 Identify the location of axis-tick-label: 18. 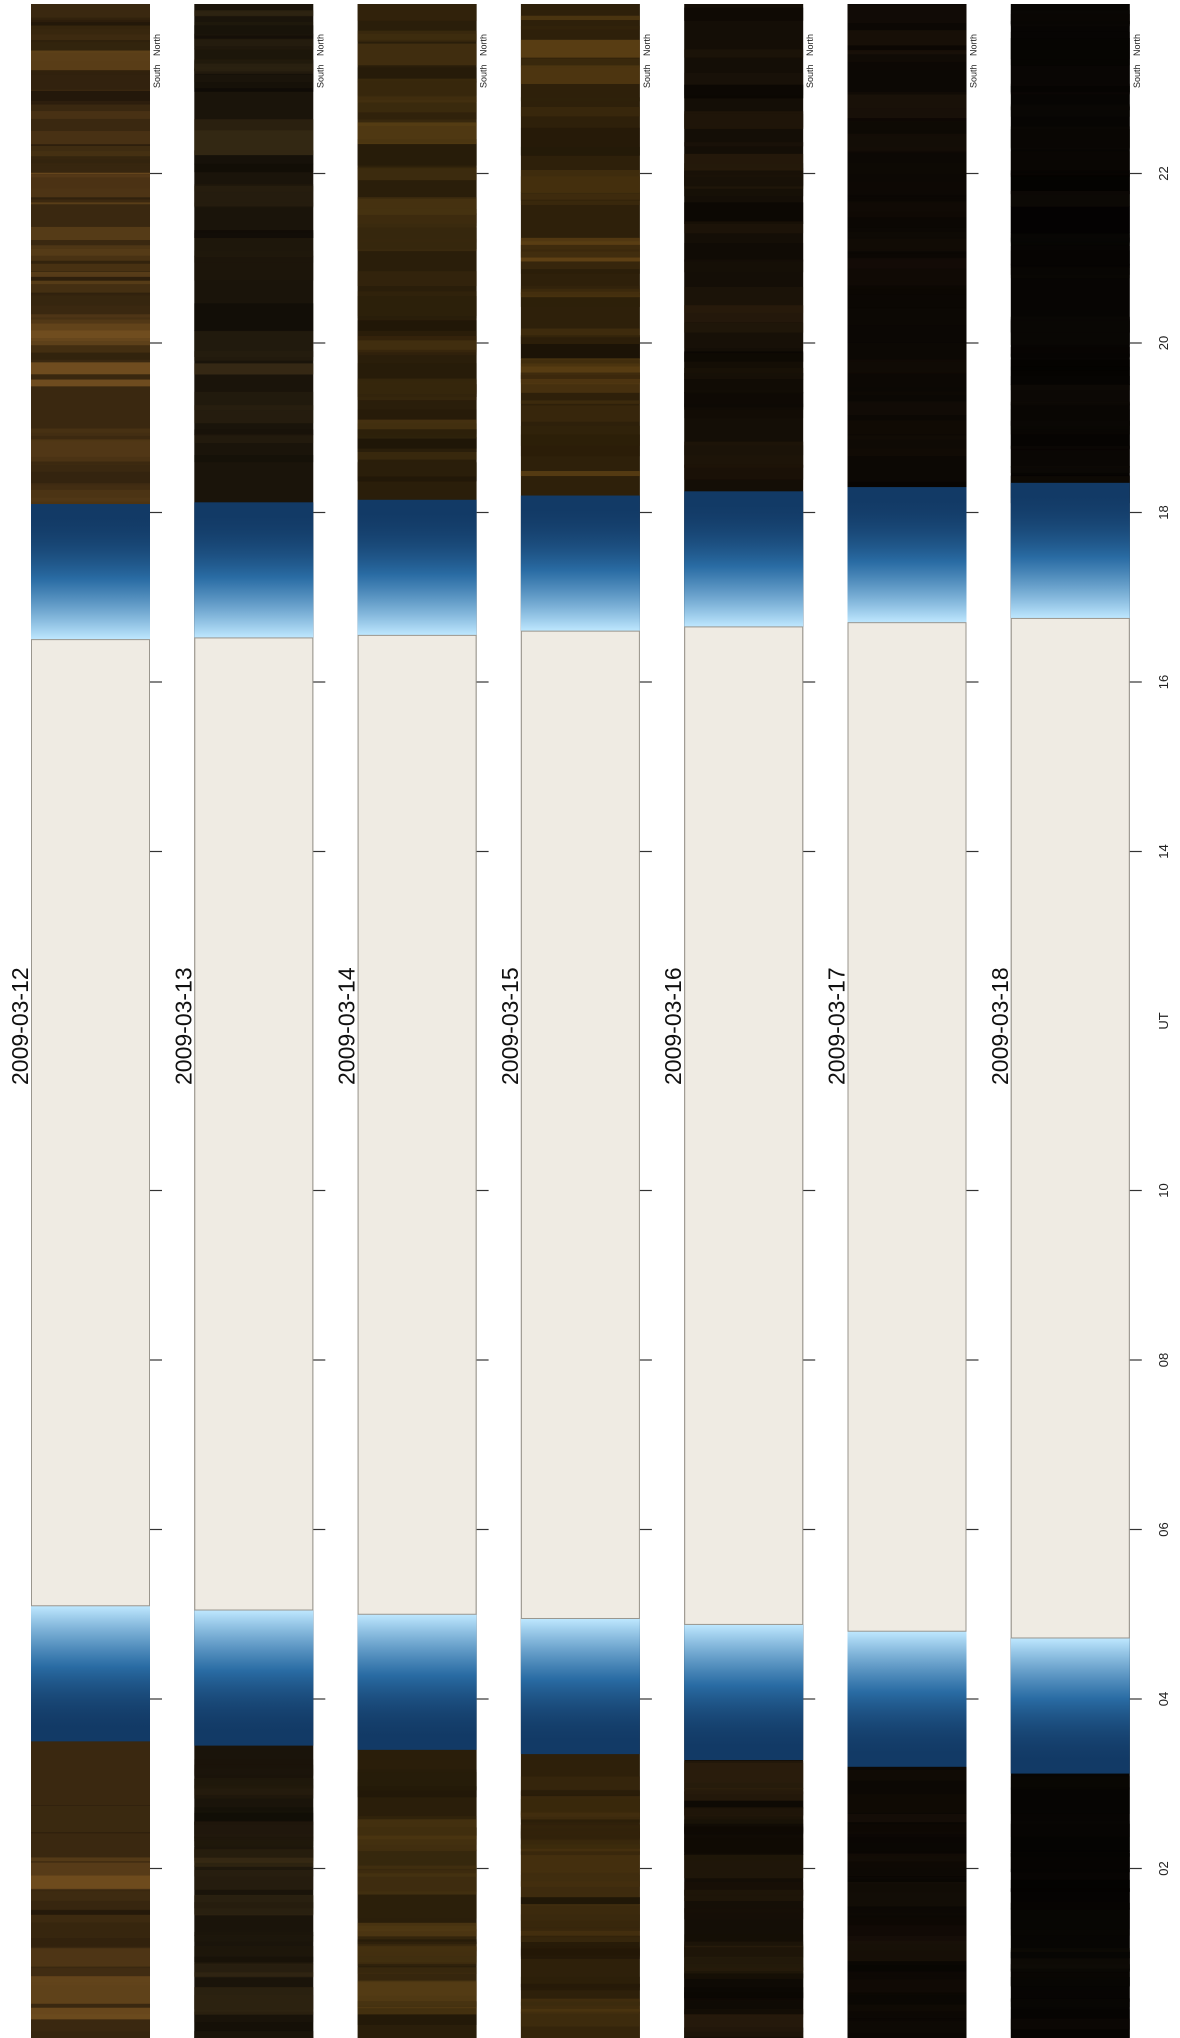
(1163, 512).